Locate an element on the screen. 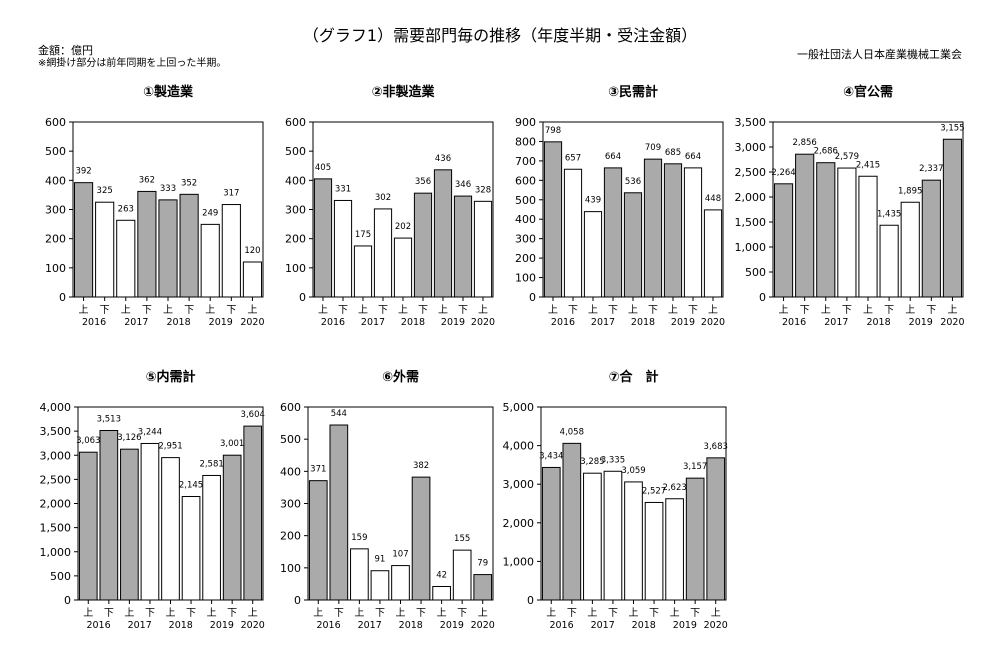  data-label: 664 is located at coordinates (693, 157).